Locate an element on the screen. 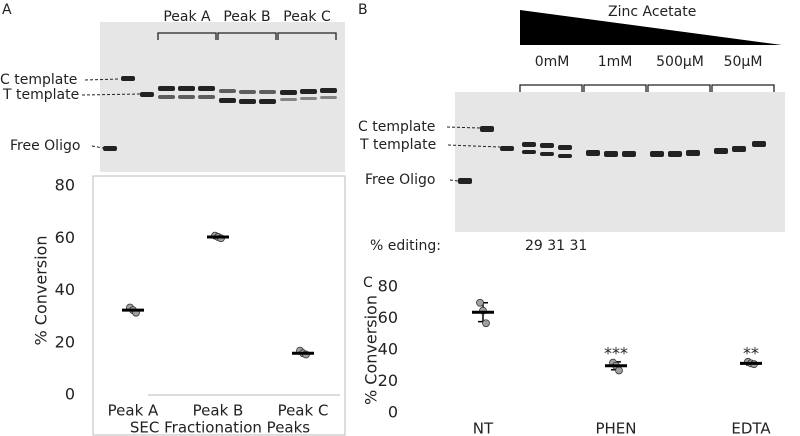  panel-label: A is located at coordinates (7, 10).